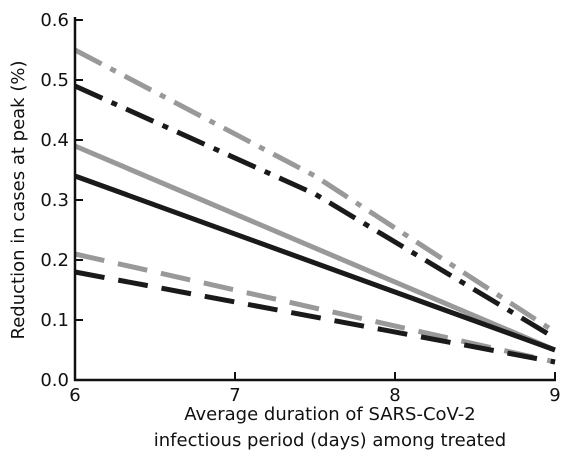  I want to click on x-tick-label: 6, so click(74, 395).